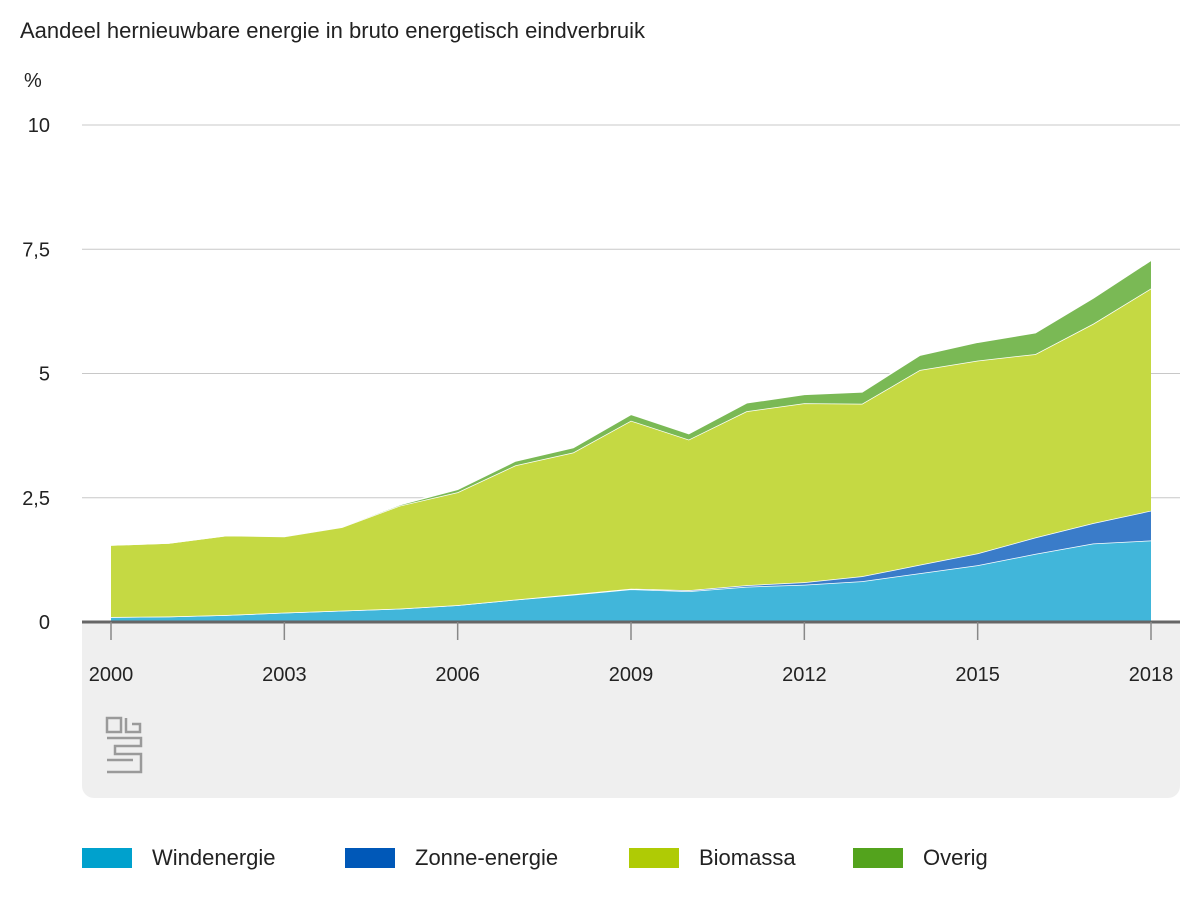 The image size is (1200, 900). What do you see at coordinates (878, 858) in the screenshot?
I see `legend-swatch-overig` at bounding box center [878, 858].